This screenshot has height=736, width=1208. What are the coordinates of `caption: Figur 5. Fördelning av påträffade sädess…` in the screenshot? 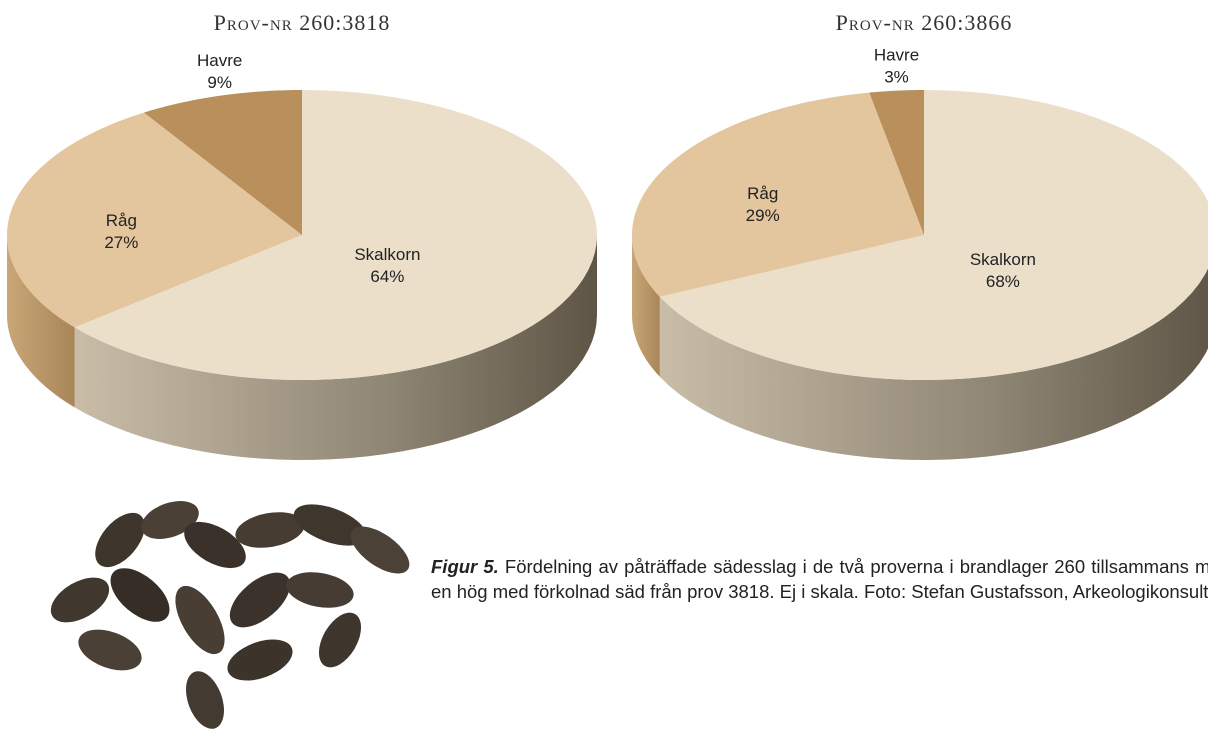 It's located at (819, 579).